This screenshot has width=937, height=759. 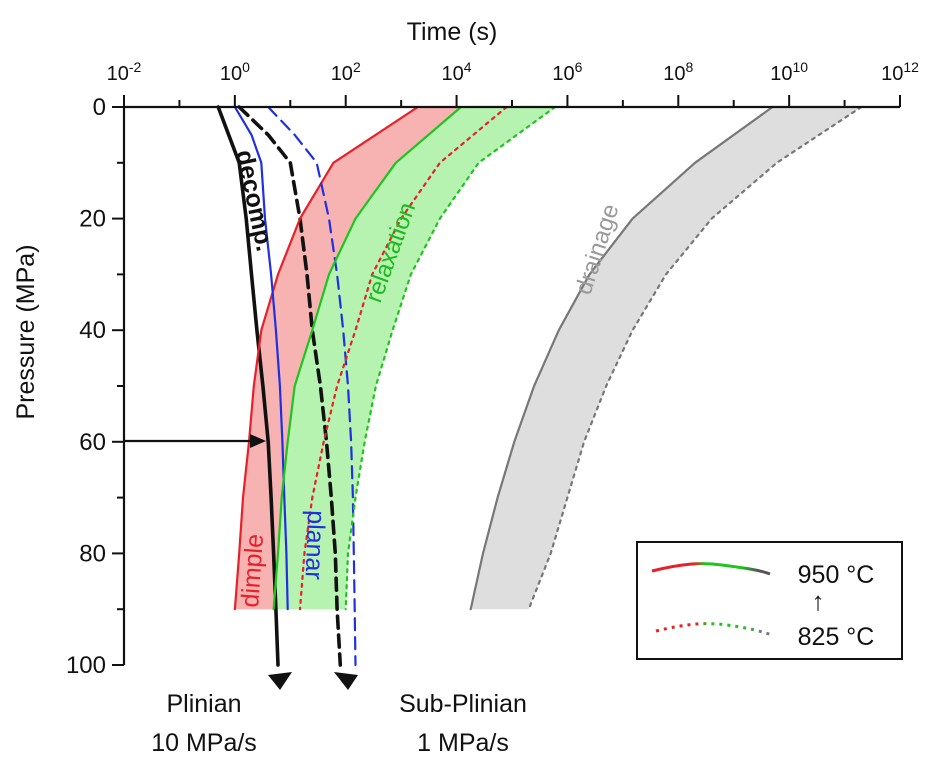 What do you see at coordinates (789, 72) in the screenshot?
I see `x-tick-label: 10¹⁰` at bounding box center [789, 72].